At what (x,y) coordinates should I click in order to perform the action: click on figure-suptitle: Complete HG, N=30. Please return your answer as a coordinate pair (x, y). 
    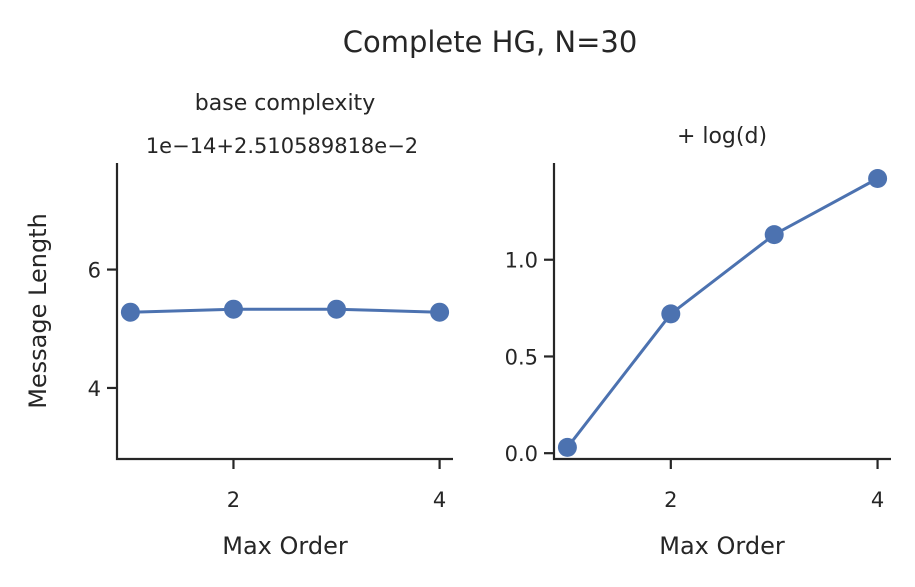
    Looking at the image, I should click on (490, 42).